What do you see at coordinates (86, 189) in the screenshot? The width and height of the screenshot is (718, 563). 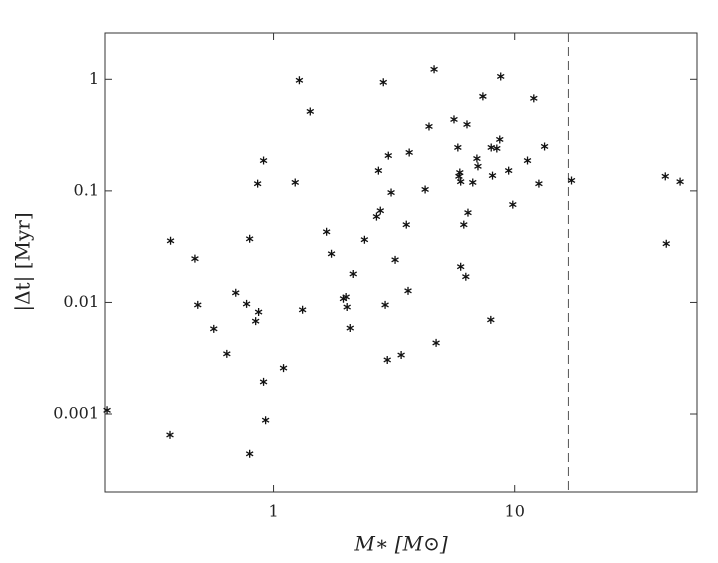 I see `y-tick-label: 0.1` at bounding box center [86, 189].